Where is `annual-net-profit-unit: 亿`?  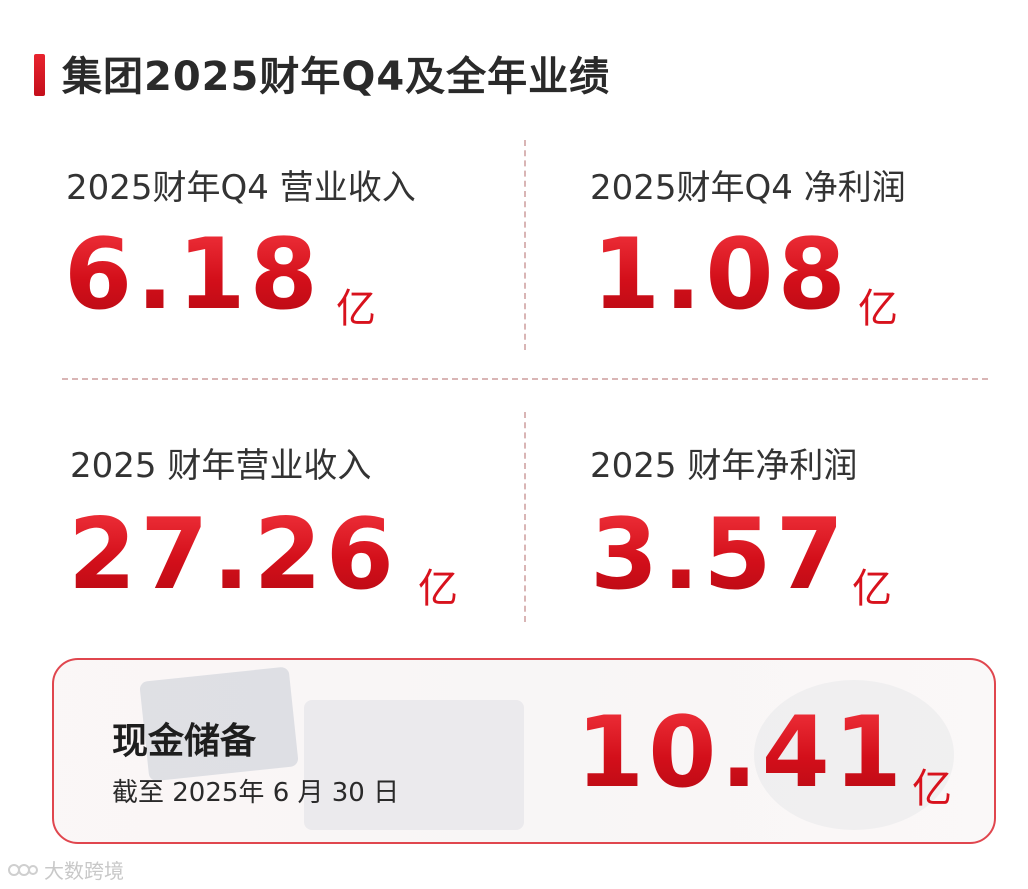 annual-net-profit-unit: 亿 is located at coordinates (872, 589).